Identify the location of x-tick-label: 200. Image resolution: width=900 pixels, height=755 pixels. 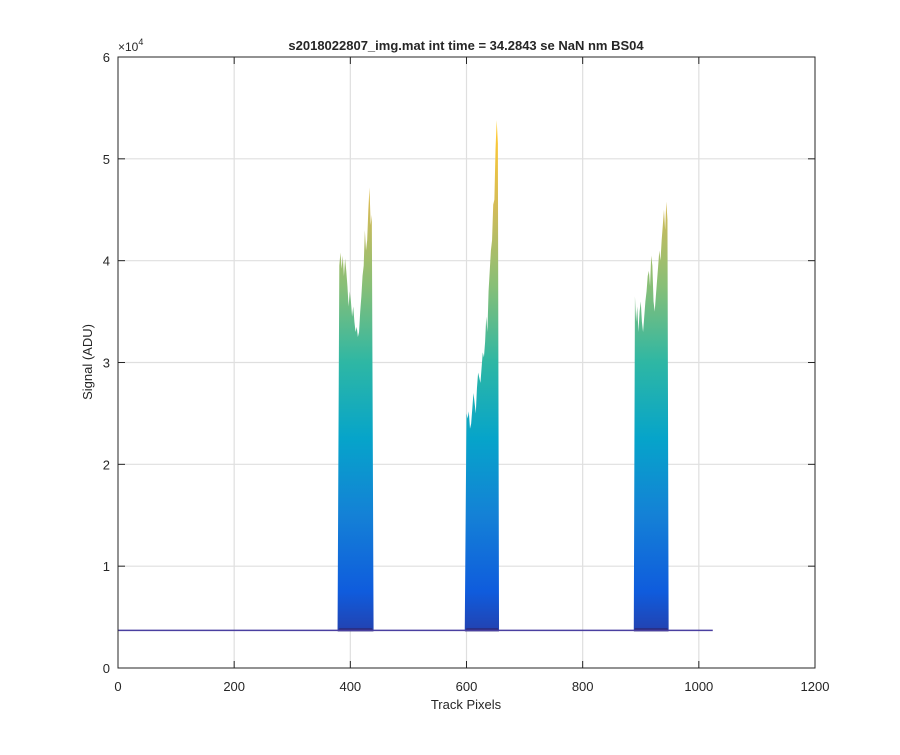
(234, 686).